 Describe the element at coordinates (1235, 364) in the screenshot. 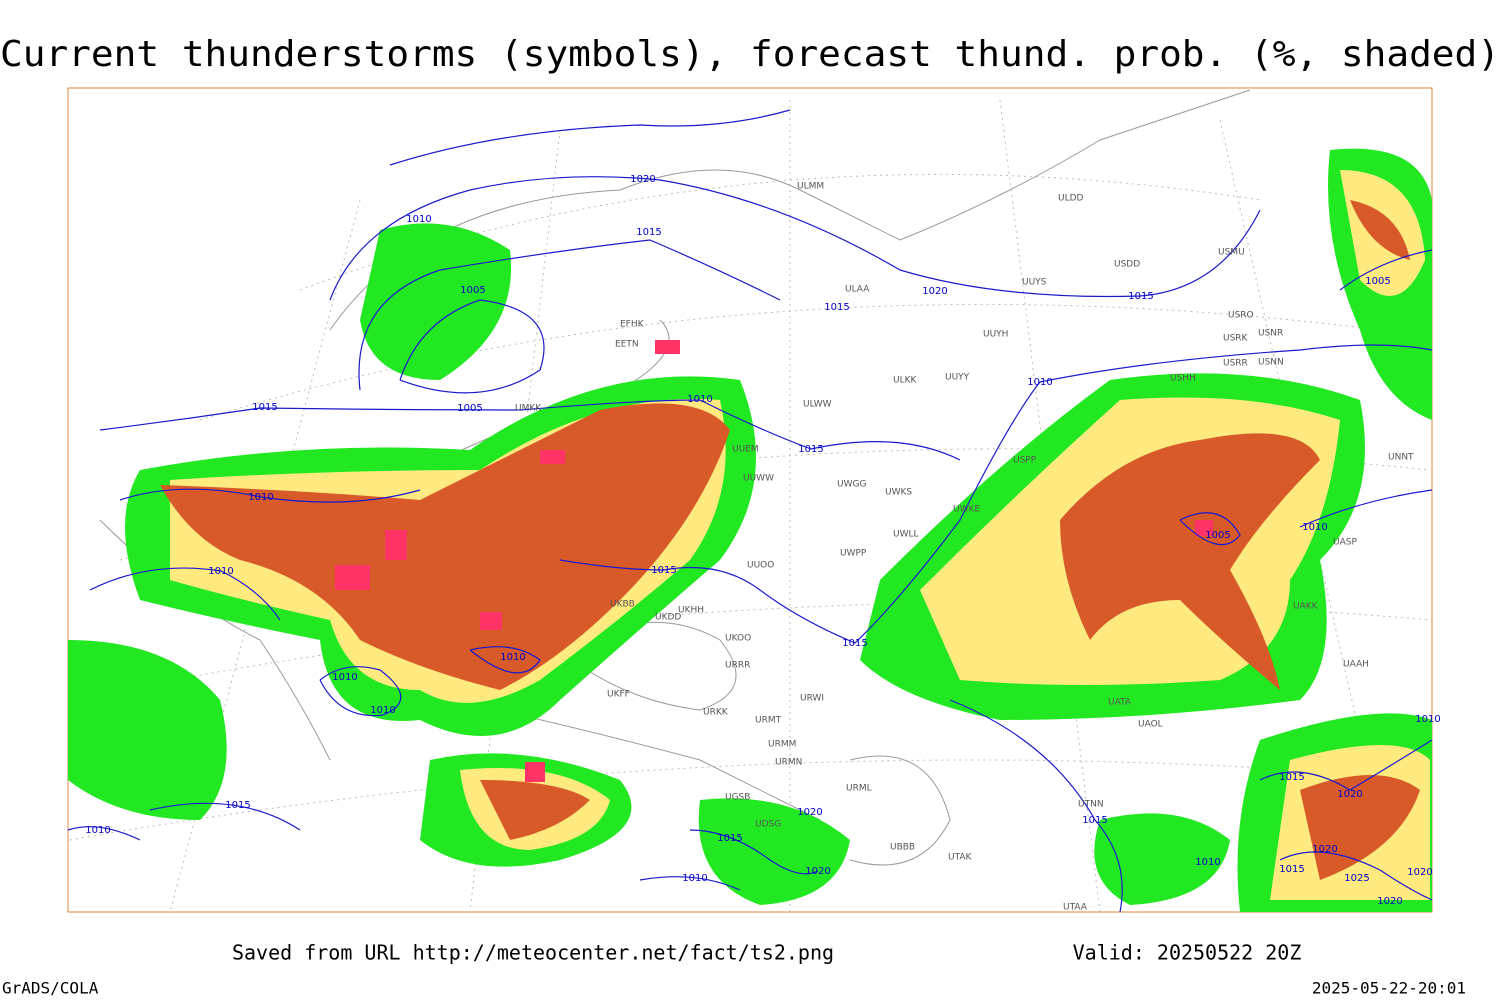

I see `station-label: USRR` at that location.